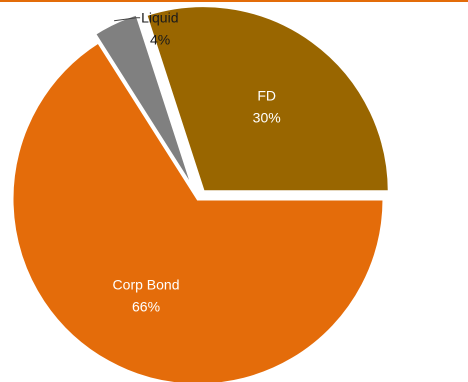 This screenshot has height=382, width=468. I want to click on top-accent-rule, so click(234, 1).